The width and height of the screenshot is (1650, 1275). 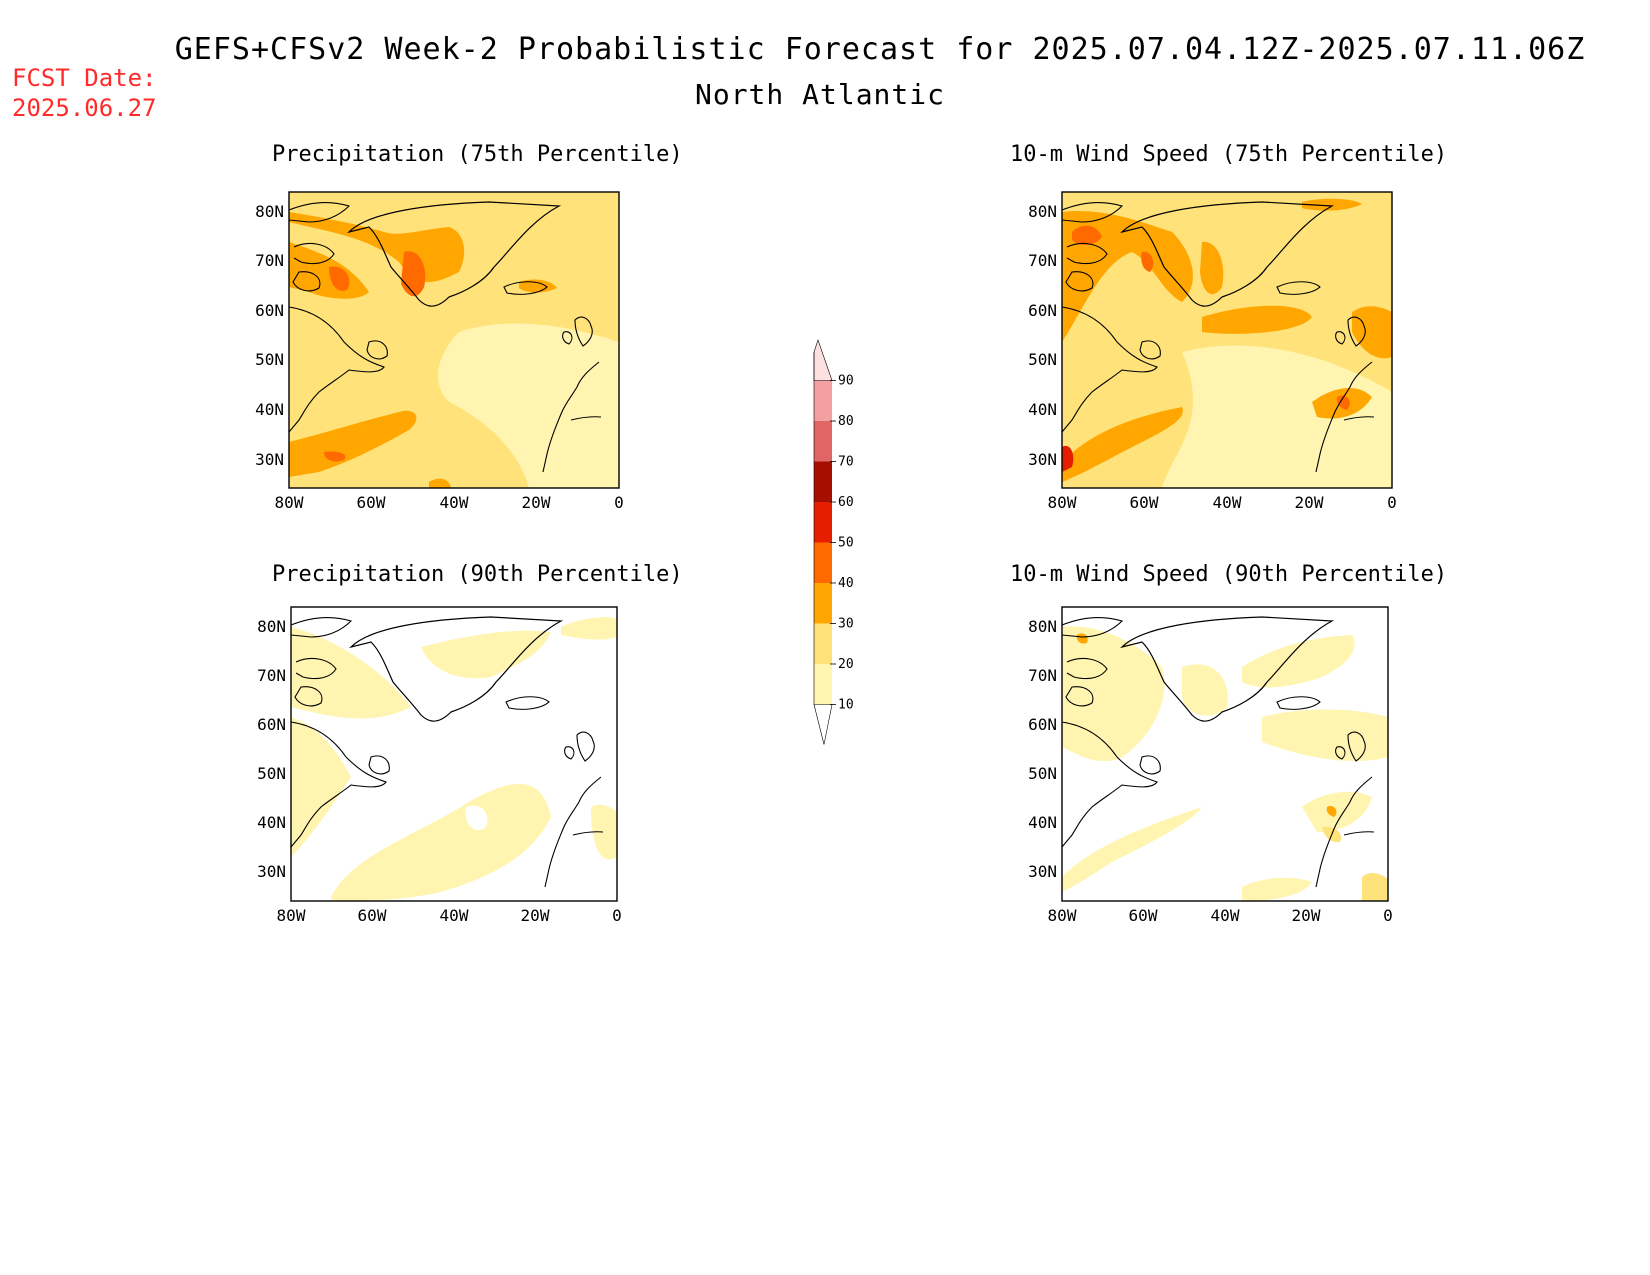 What do you see at coordinates (84, 78) in the screenshot?
I see `fcst-date-label: FCST Date:` at bounding box center [84, 78].